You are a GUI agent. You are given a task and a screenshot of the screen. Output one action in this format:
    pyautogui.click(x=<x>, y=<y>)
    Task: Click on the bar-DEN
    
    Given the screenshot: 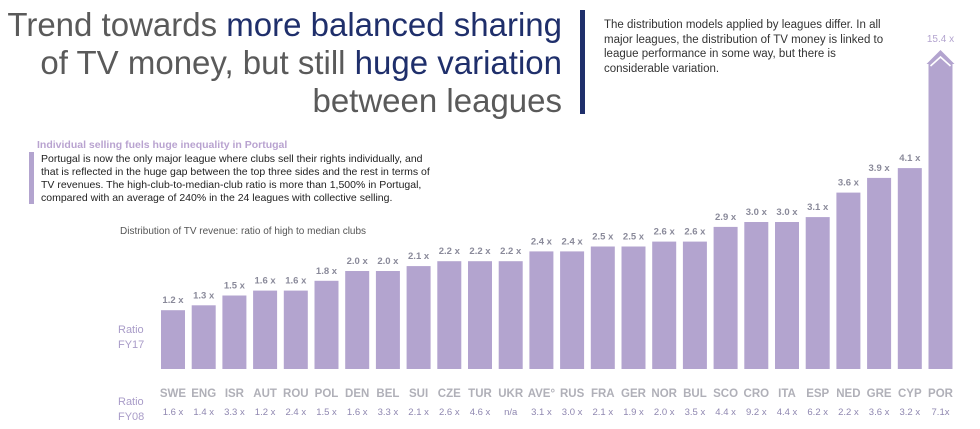 What is the action you would take?
    pyautogui.click(x=357, y=320)
    